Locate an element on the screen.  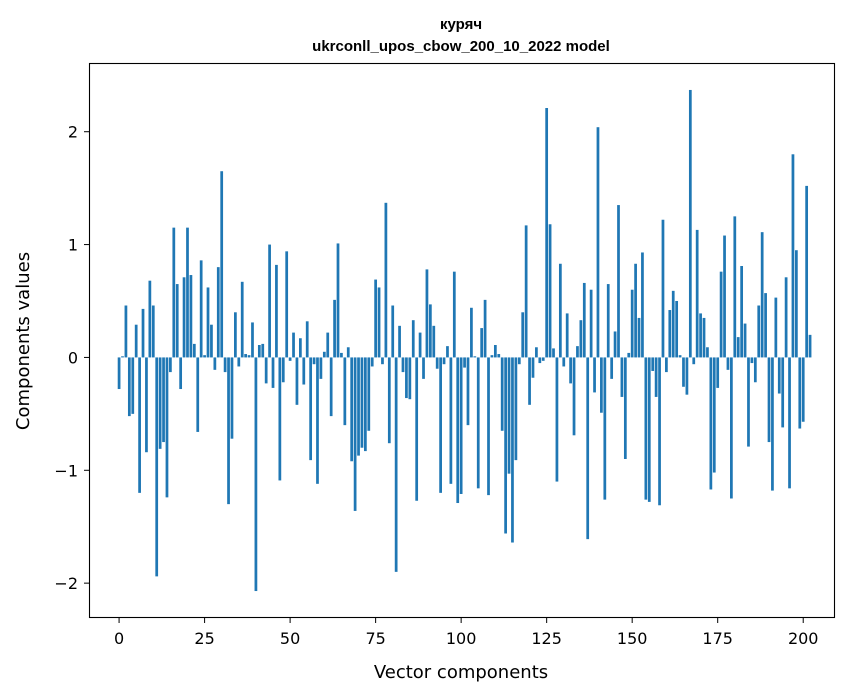
y-tick-label: 0 is located at coordinates (73, 357).